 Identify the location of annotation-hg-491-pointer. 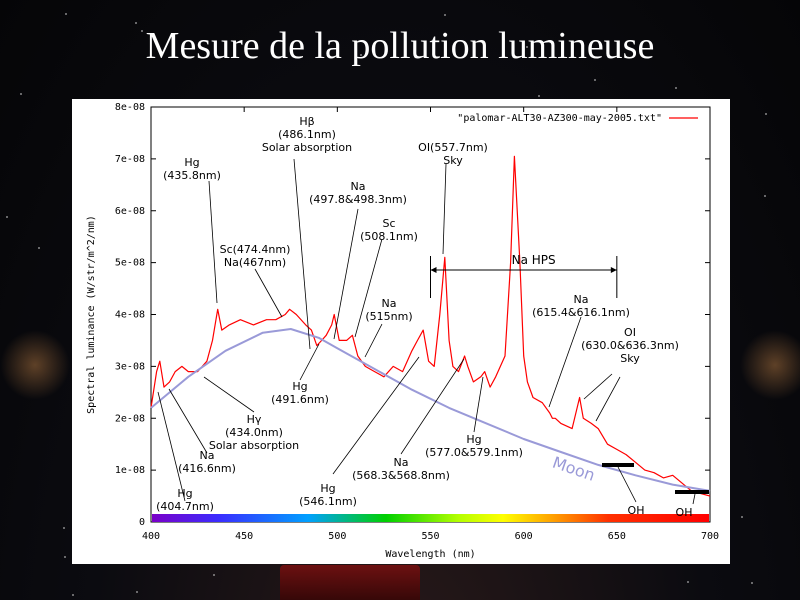
(309, 362).